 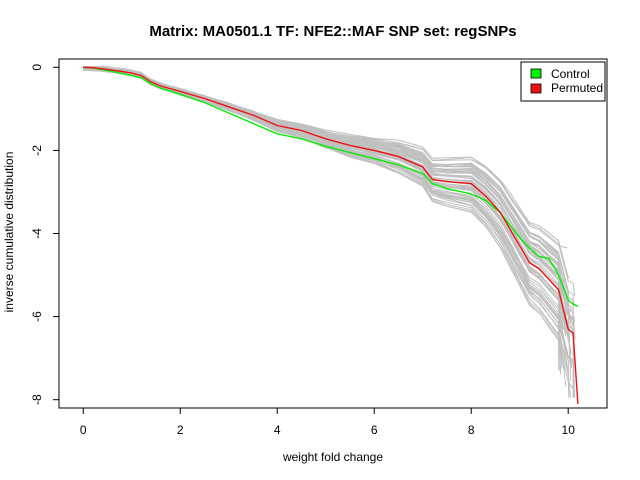 What do you see at coordinates (277, 430) in the screenshot?
I see `x-tick-label: 4` at bounding box center [277, 430].